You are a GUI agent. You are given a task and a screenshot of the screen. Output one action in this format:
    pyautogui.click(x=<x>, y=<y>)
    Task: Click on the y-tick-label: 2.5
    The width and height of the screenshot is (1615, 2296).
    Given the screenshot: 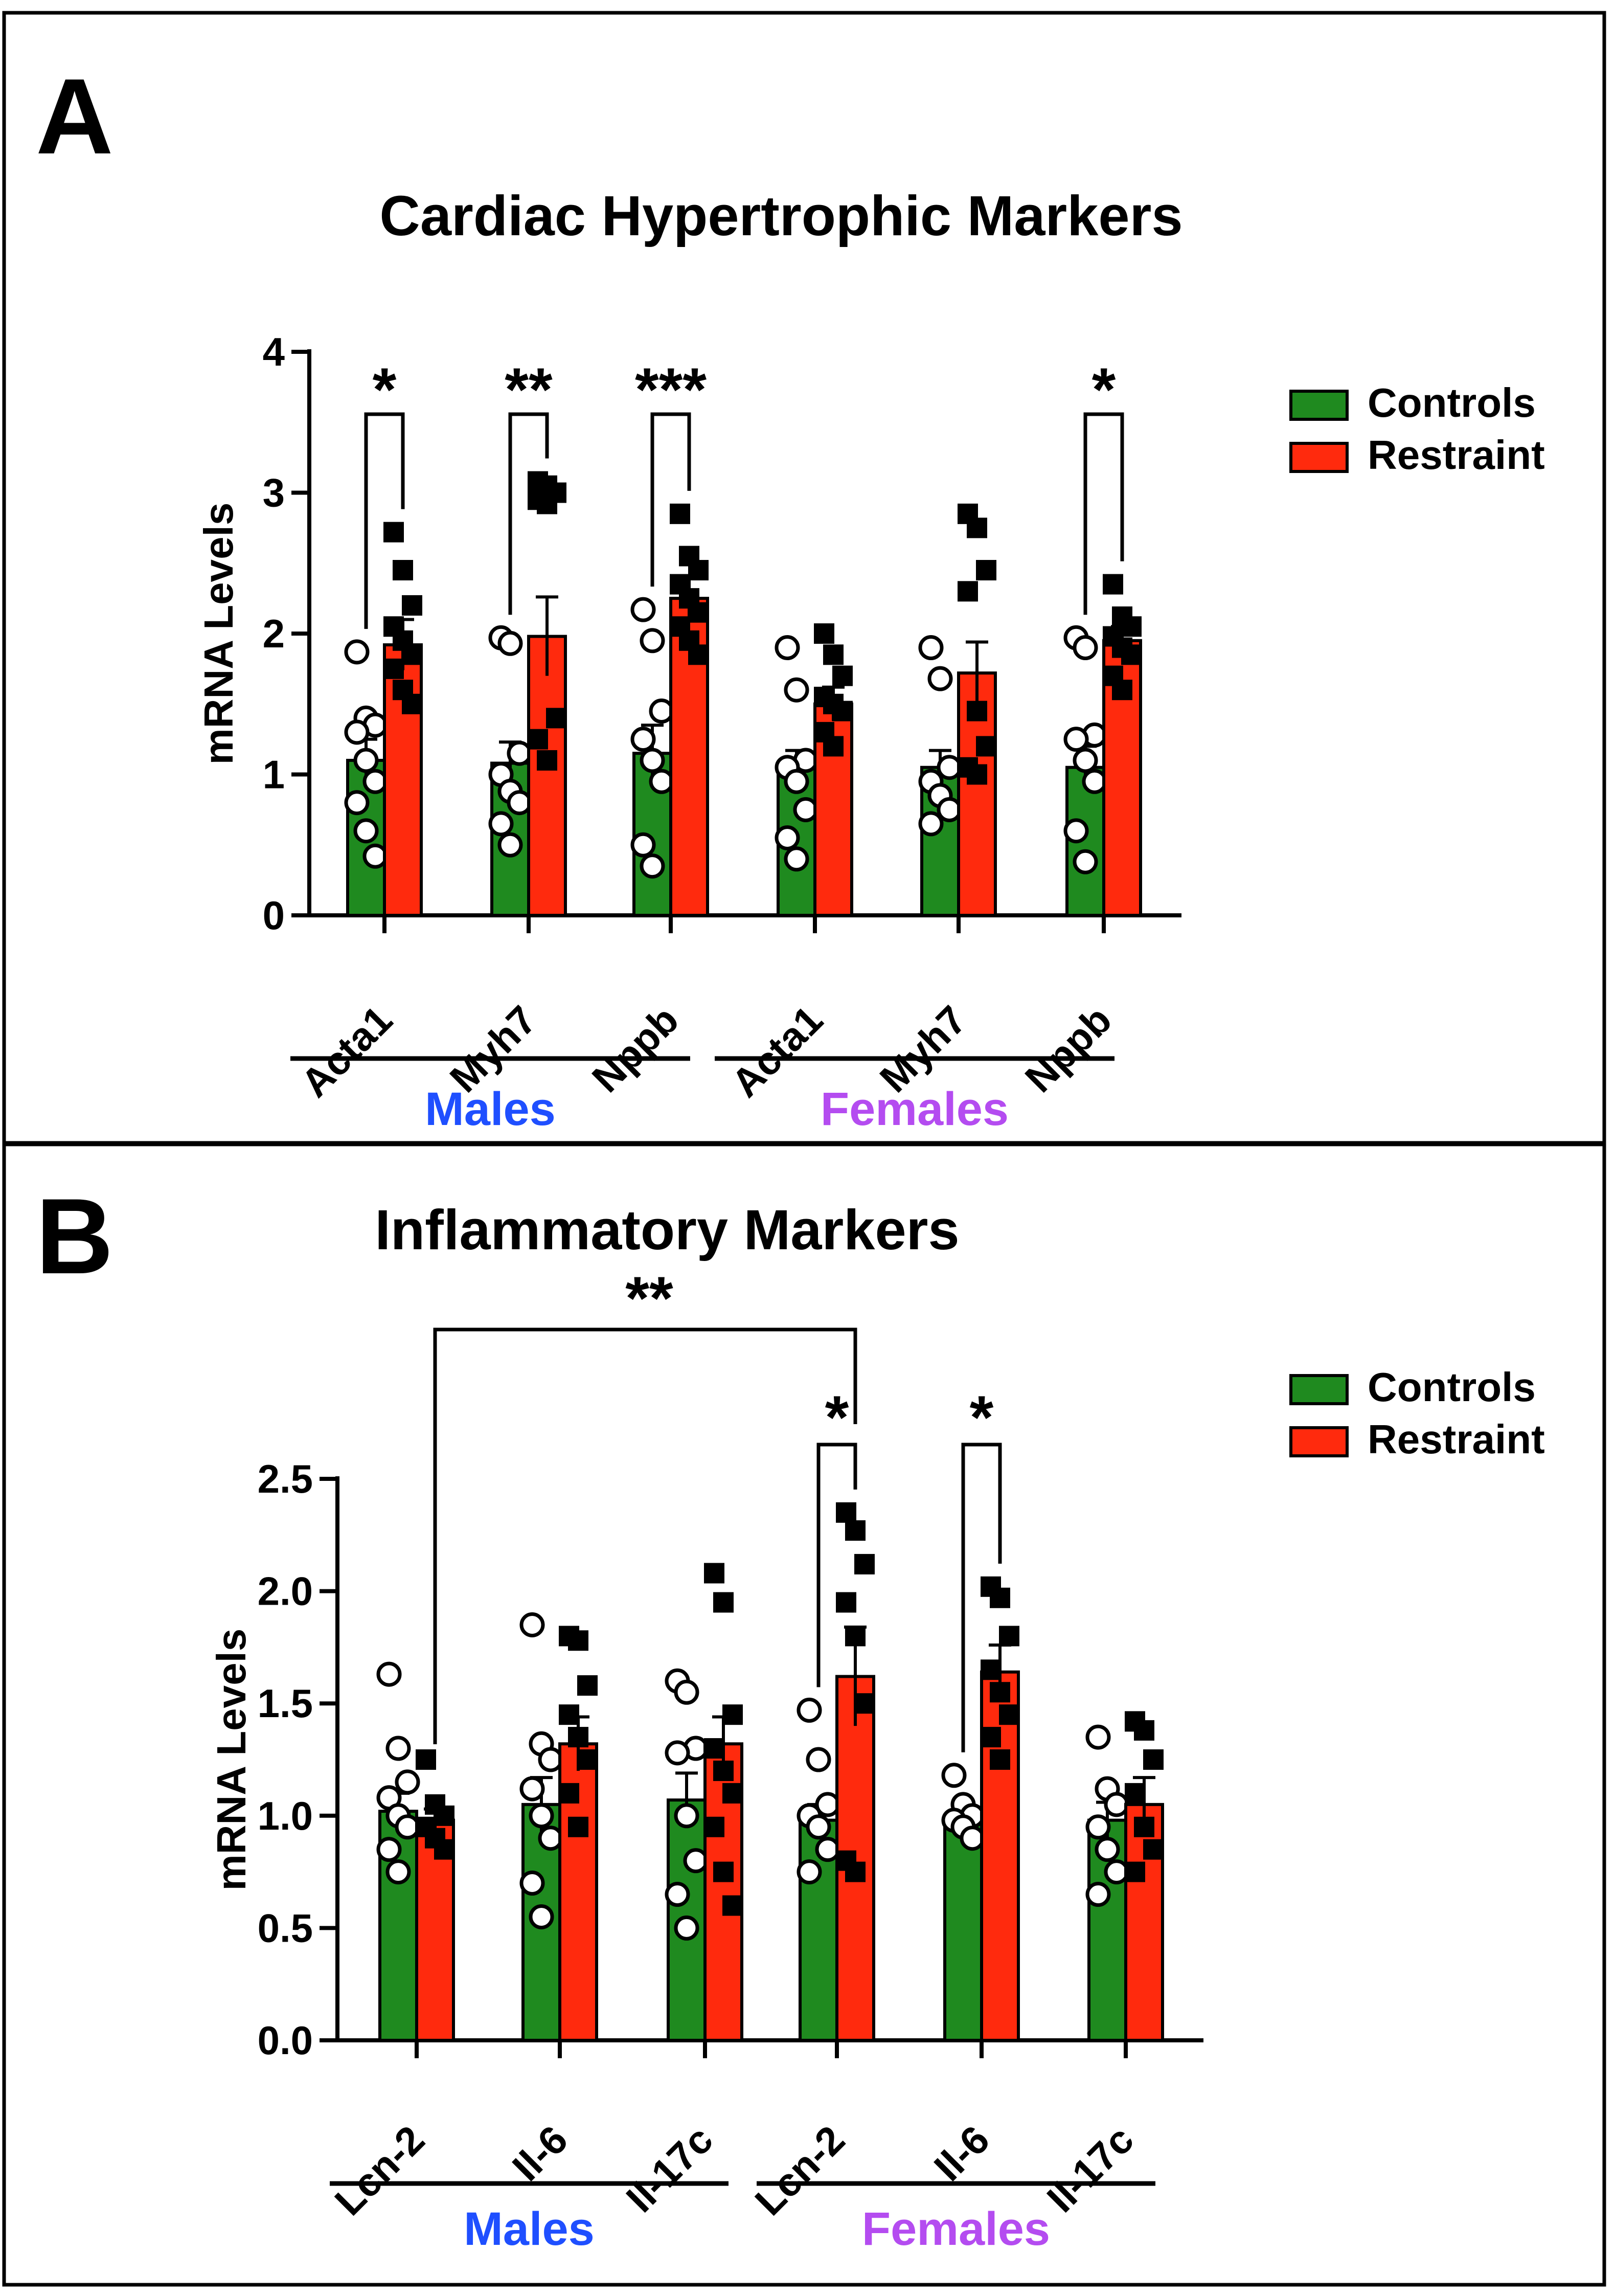 What is the action you would take?
    pyautogui.click(x=285, y=1479)
    